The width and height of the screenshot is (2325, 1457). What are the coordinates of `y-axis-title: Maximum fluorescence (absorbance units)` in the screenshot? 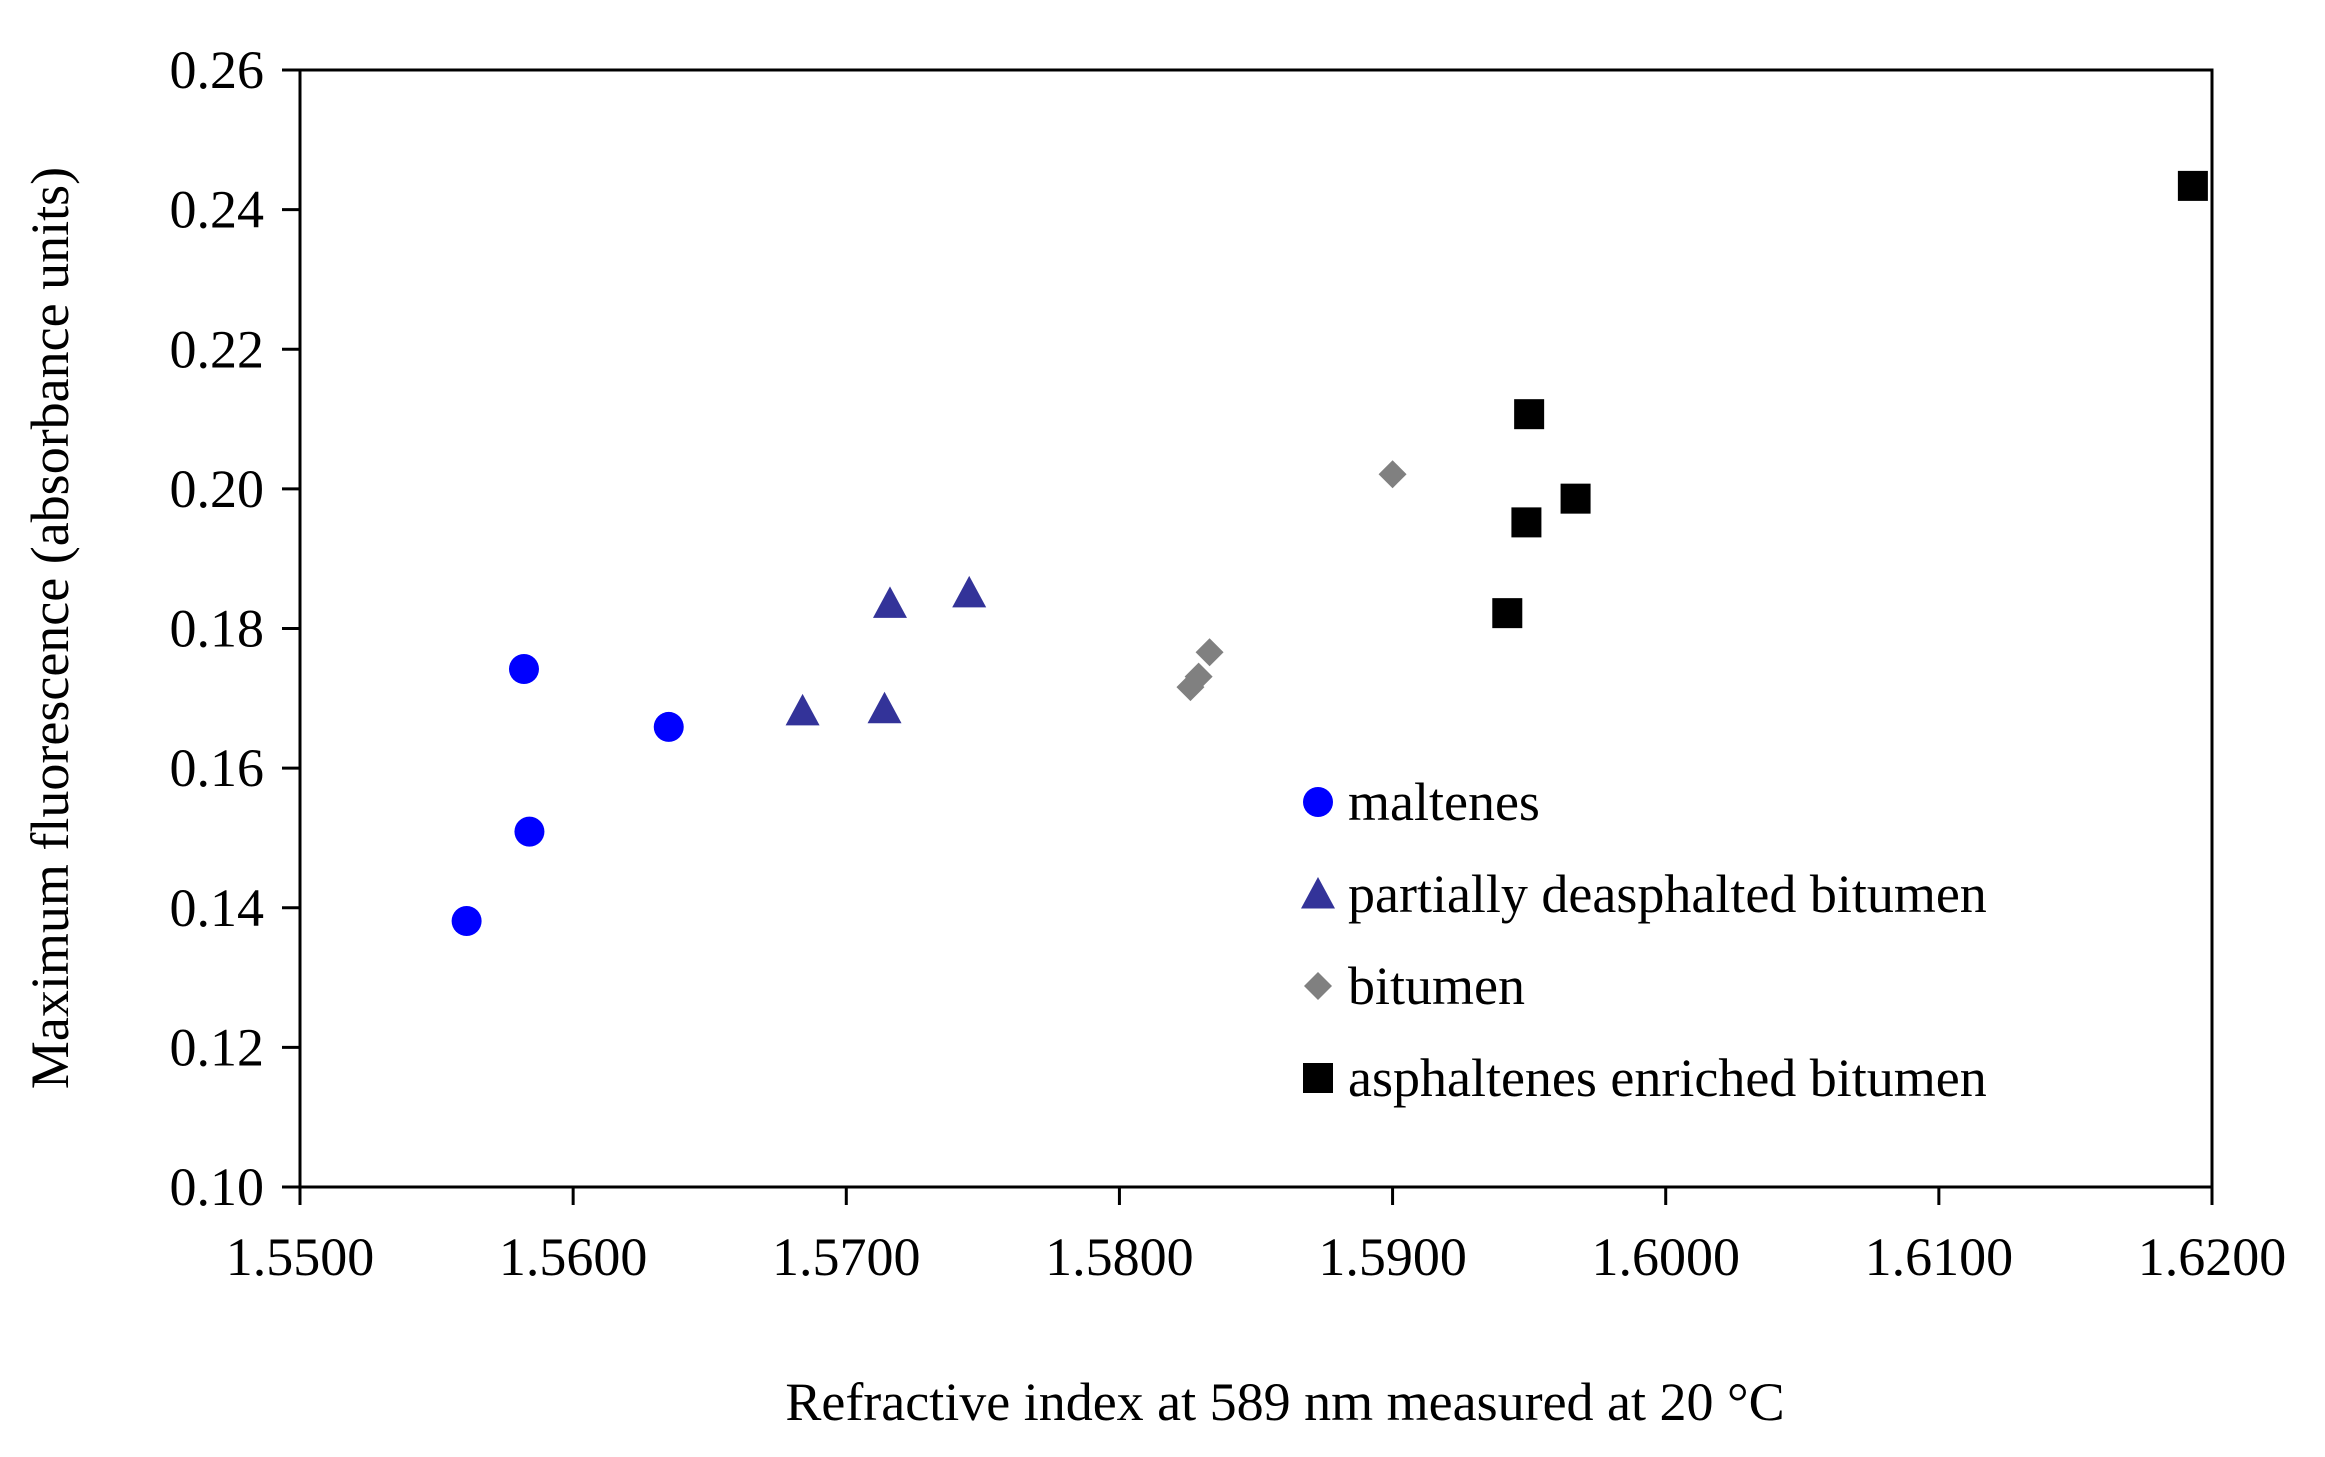 It's located at (50, 628).